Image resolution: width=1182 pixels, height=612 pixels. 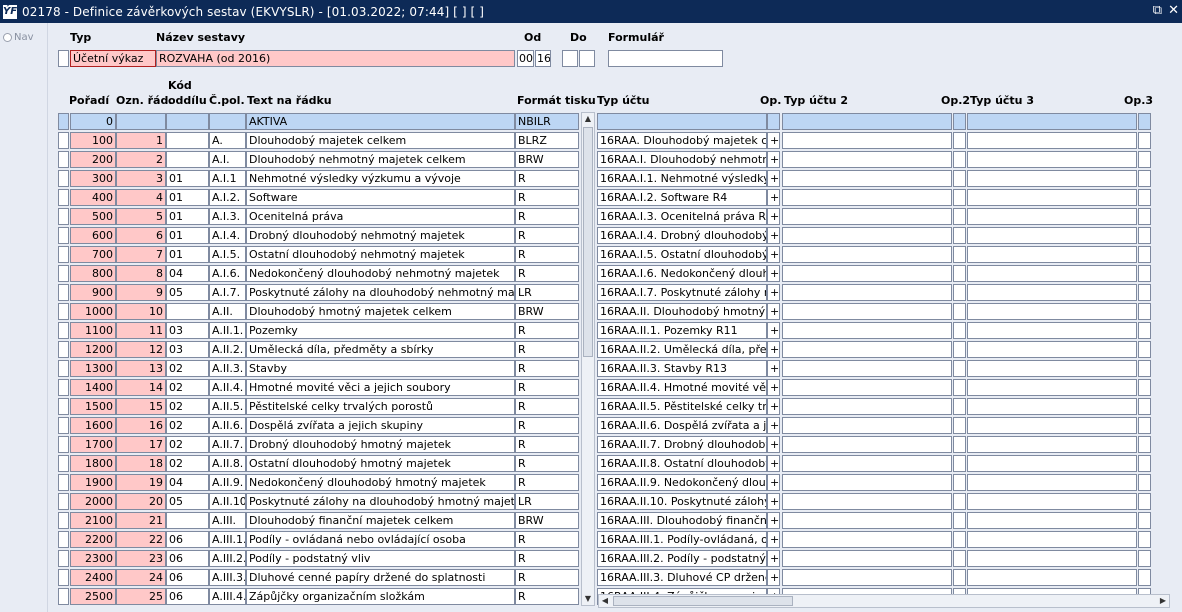 What do you see at coordinates (93, 558) in the screenshot?
I see `poradi-cell: 2300` at bounding box center [93, 558].